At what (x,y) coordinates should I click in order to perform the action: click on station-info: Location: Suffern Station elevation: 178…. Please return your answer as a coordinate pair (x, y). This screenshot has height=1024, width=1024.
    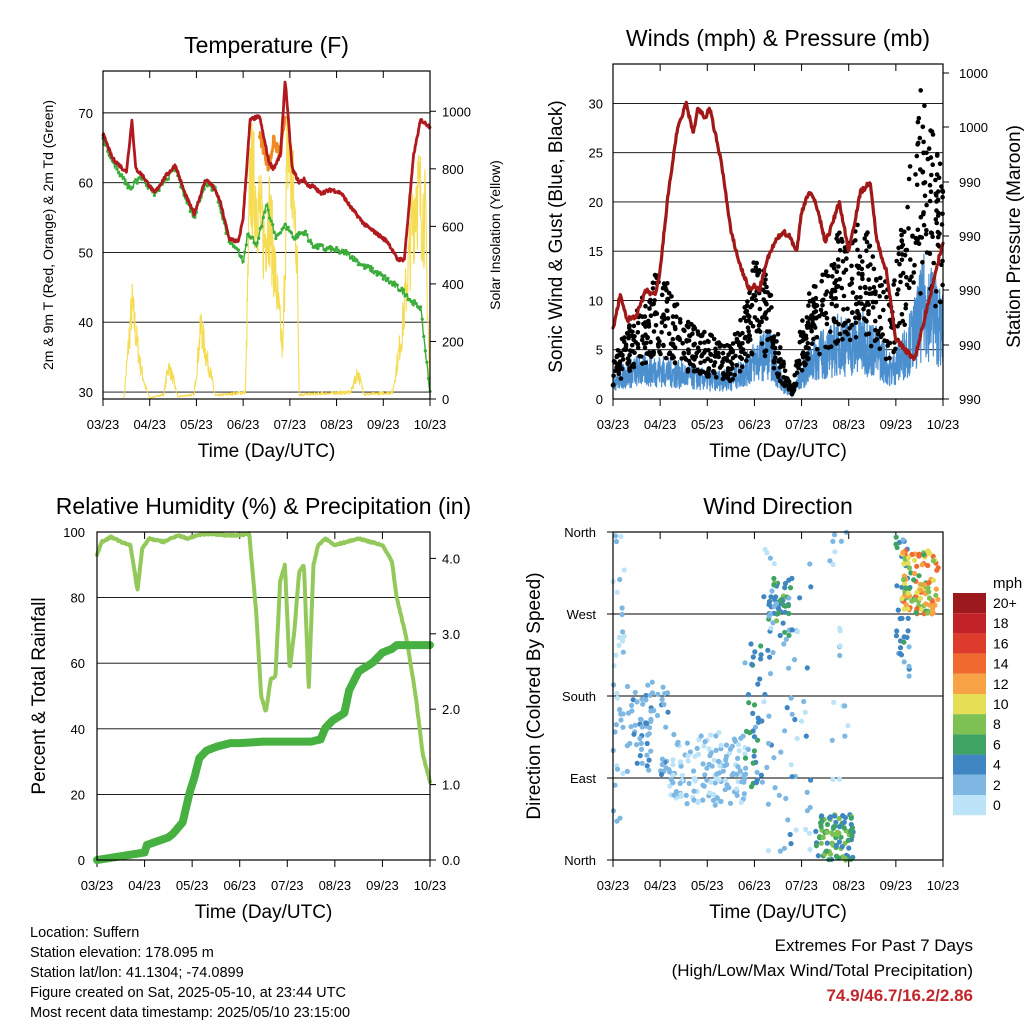
    Looking at the image, I should click on (190, 973).